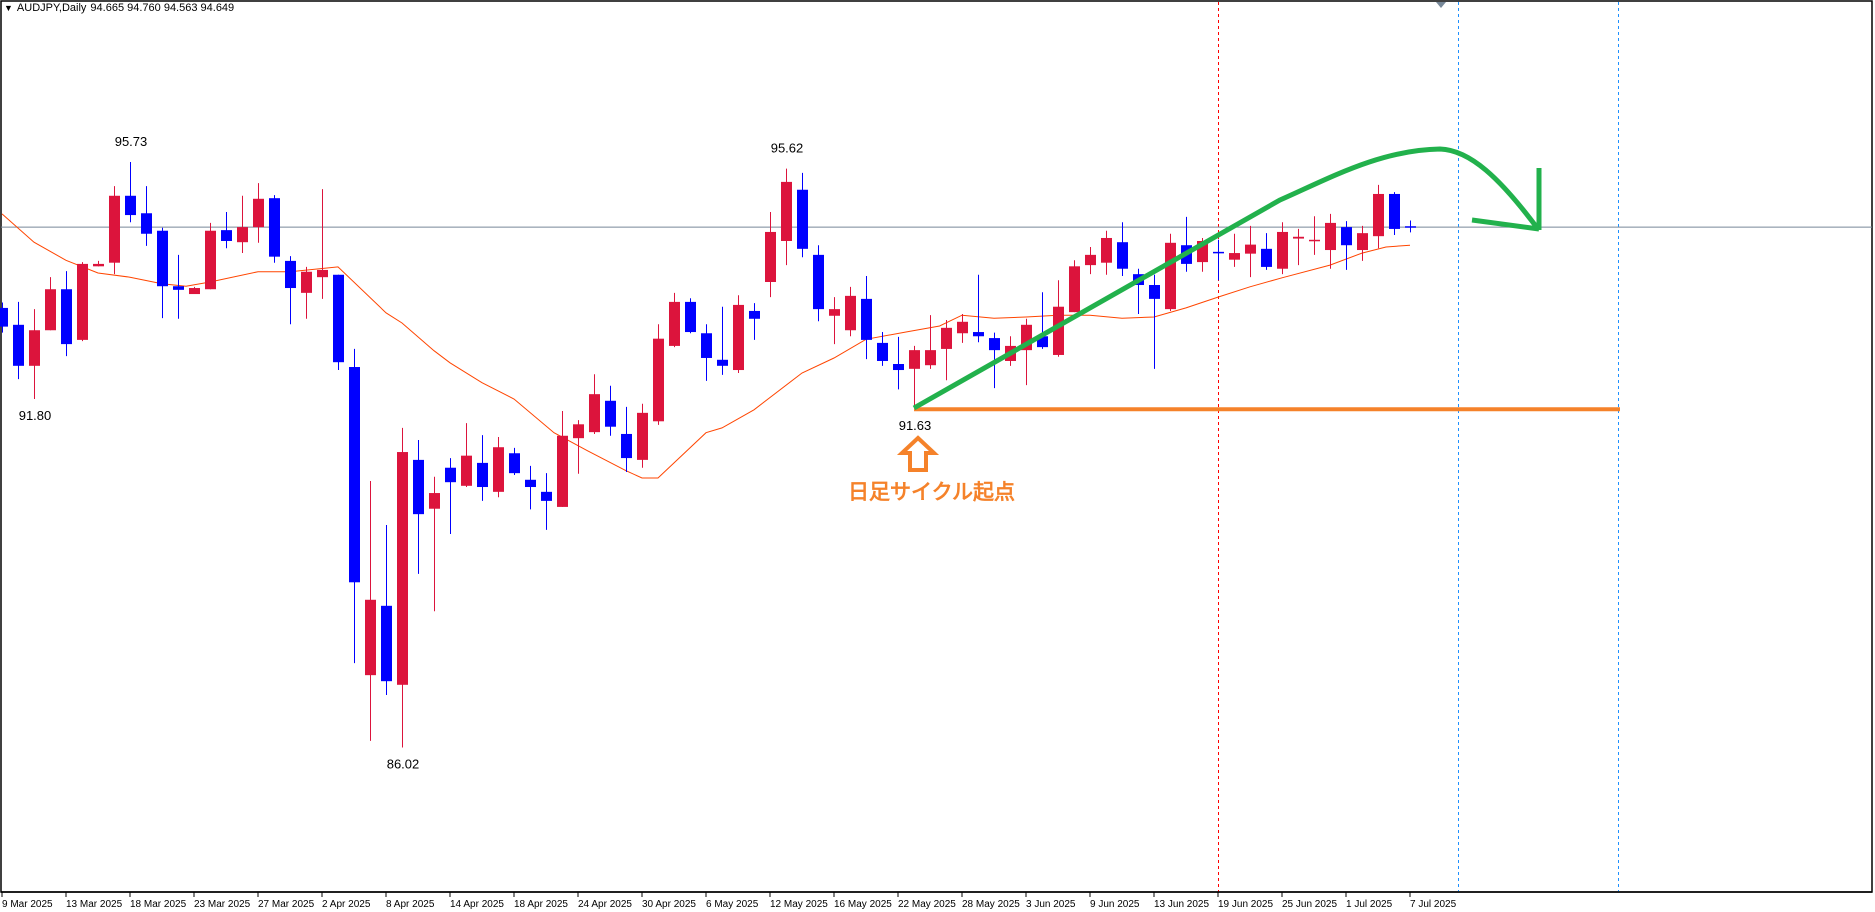 The height and width of the screenshot is (912, 1875). What do you see at coordinates (1309, 904) in the screenshot?
I see `x-tick-label: 25 Jun 2025` at bounding box center [1309, 904].